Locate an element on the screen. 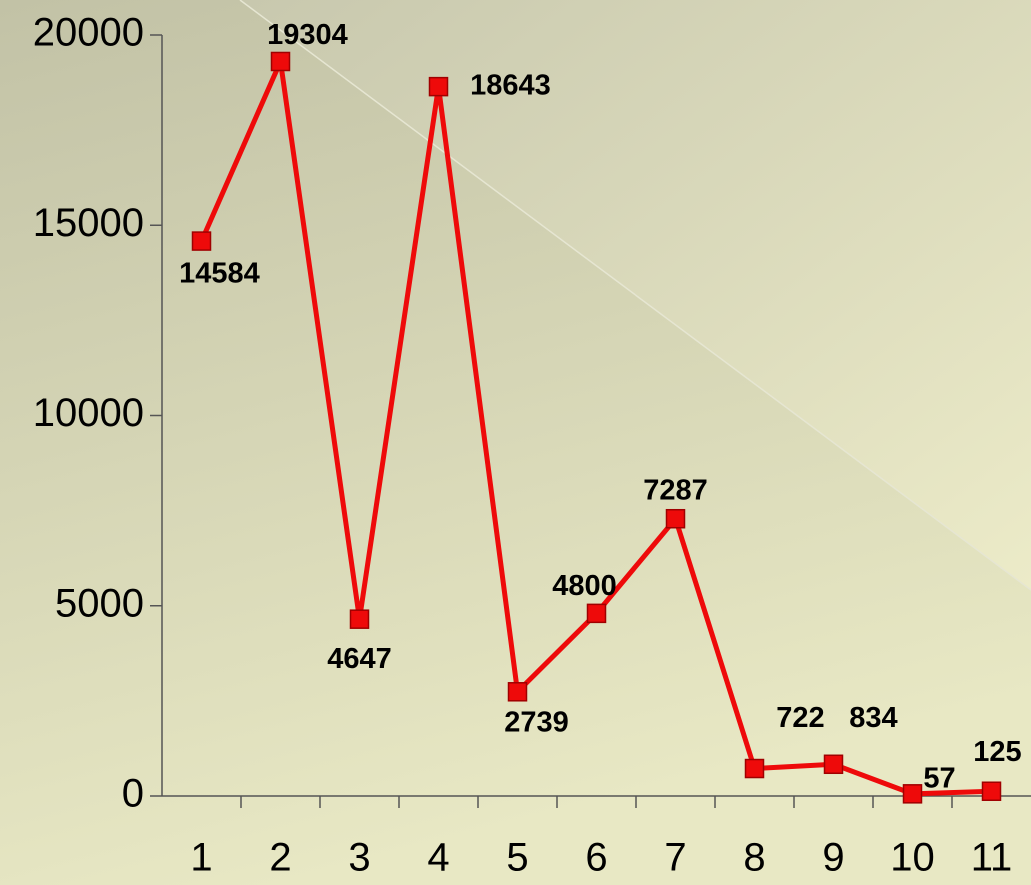 The width and height of the screenshot is (1031, 885). x-tick-label: 1 is located at coordinates (201, 858).